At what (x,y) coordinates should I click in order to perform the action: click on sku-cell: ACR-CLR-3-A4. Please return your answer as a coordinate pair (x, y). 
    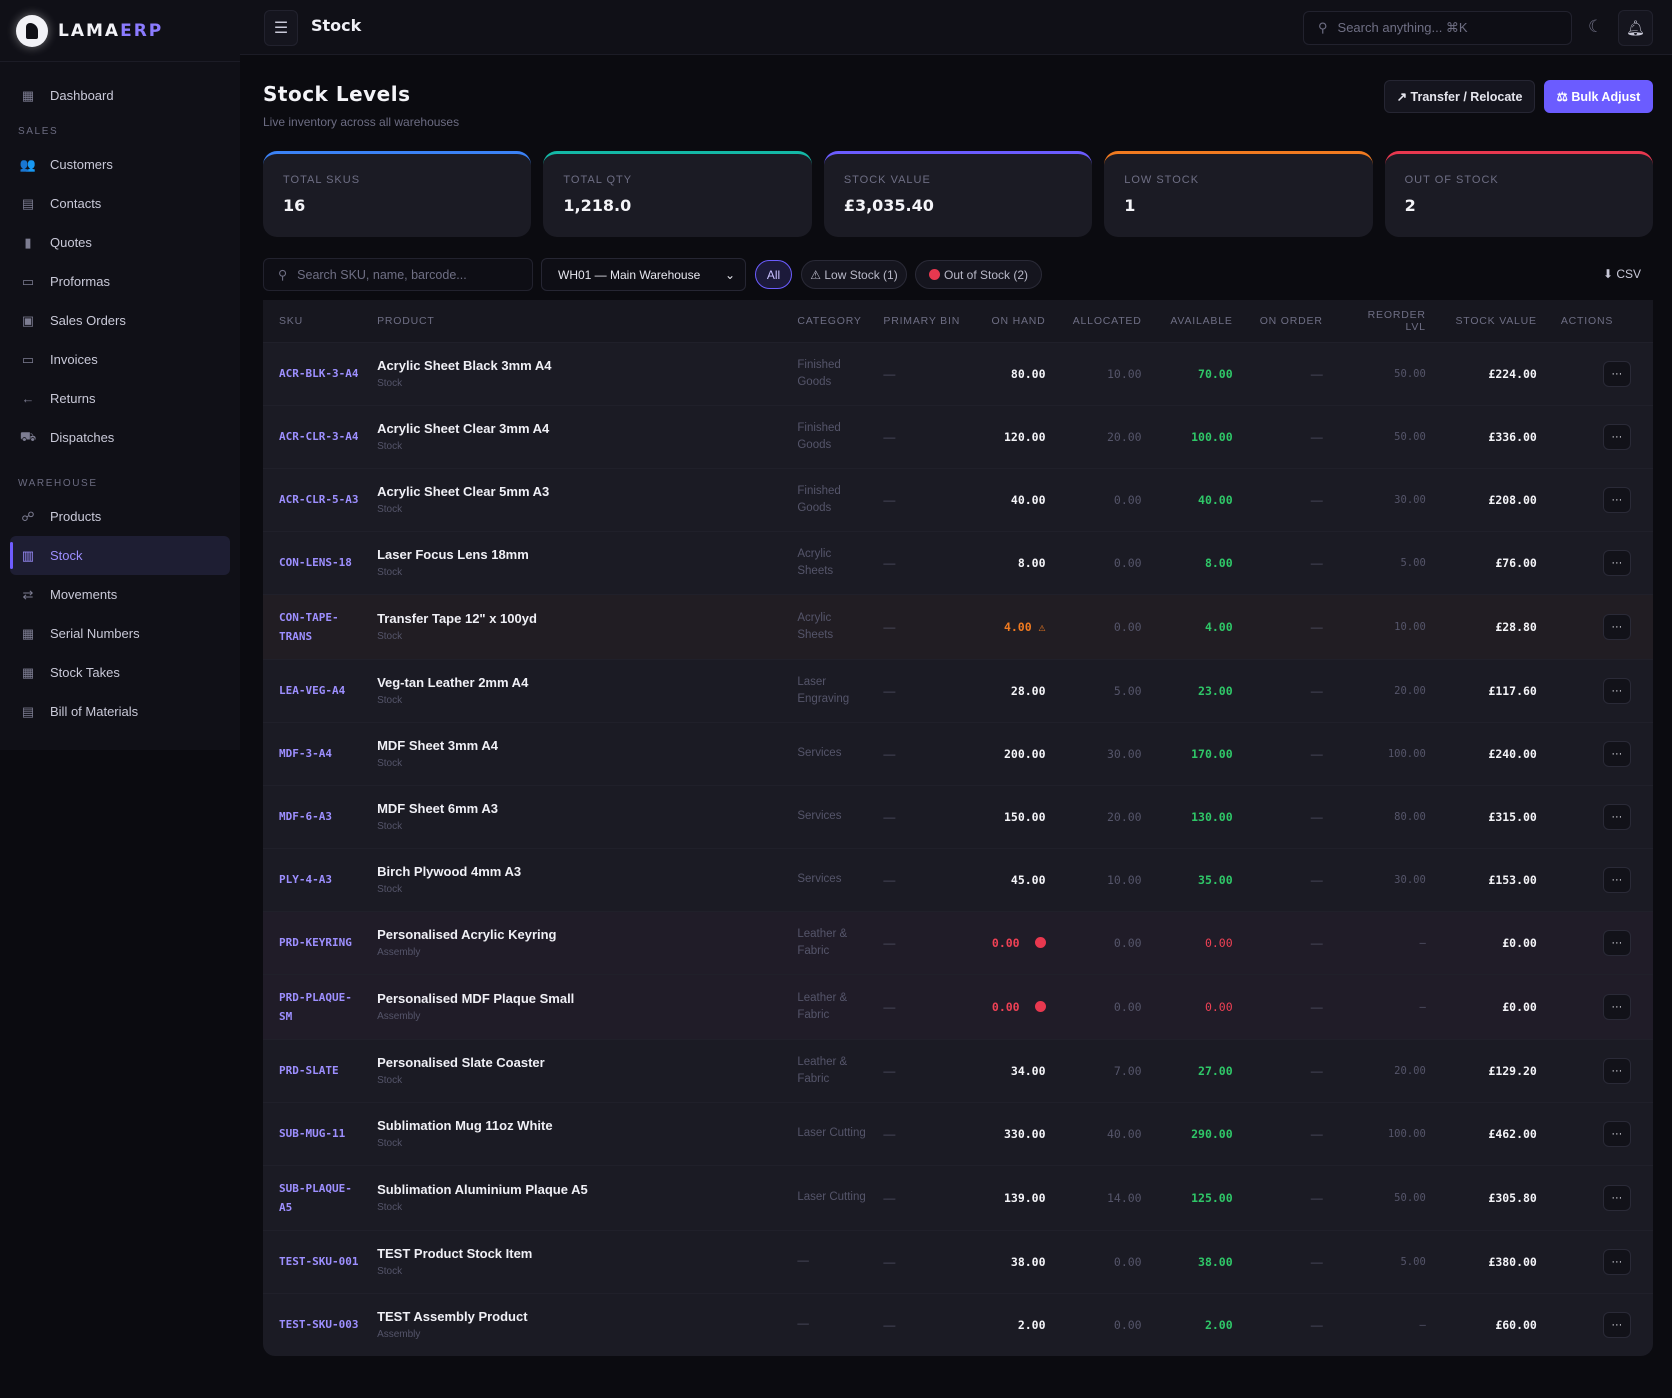
    Looking at the image, I should click on (316, 436).